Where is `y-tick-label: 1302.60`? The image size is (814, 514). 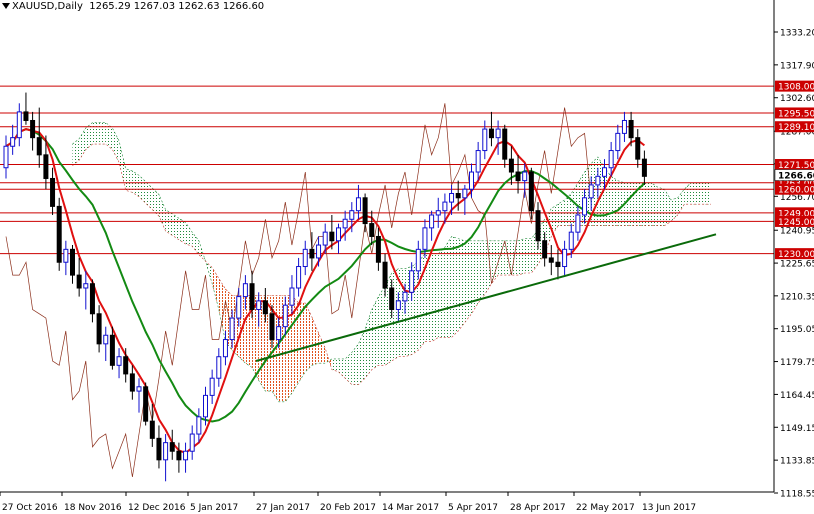 y-tick-label: 1302.60 is located at coordinates (797, 99).